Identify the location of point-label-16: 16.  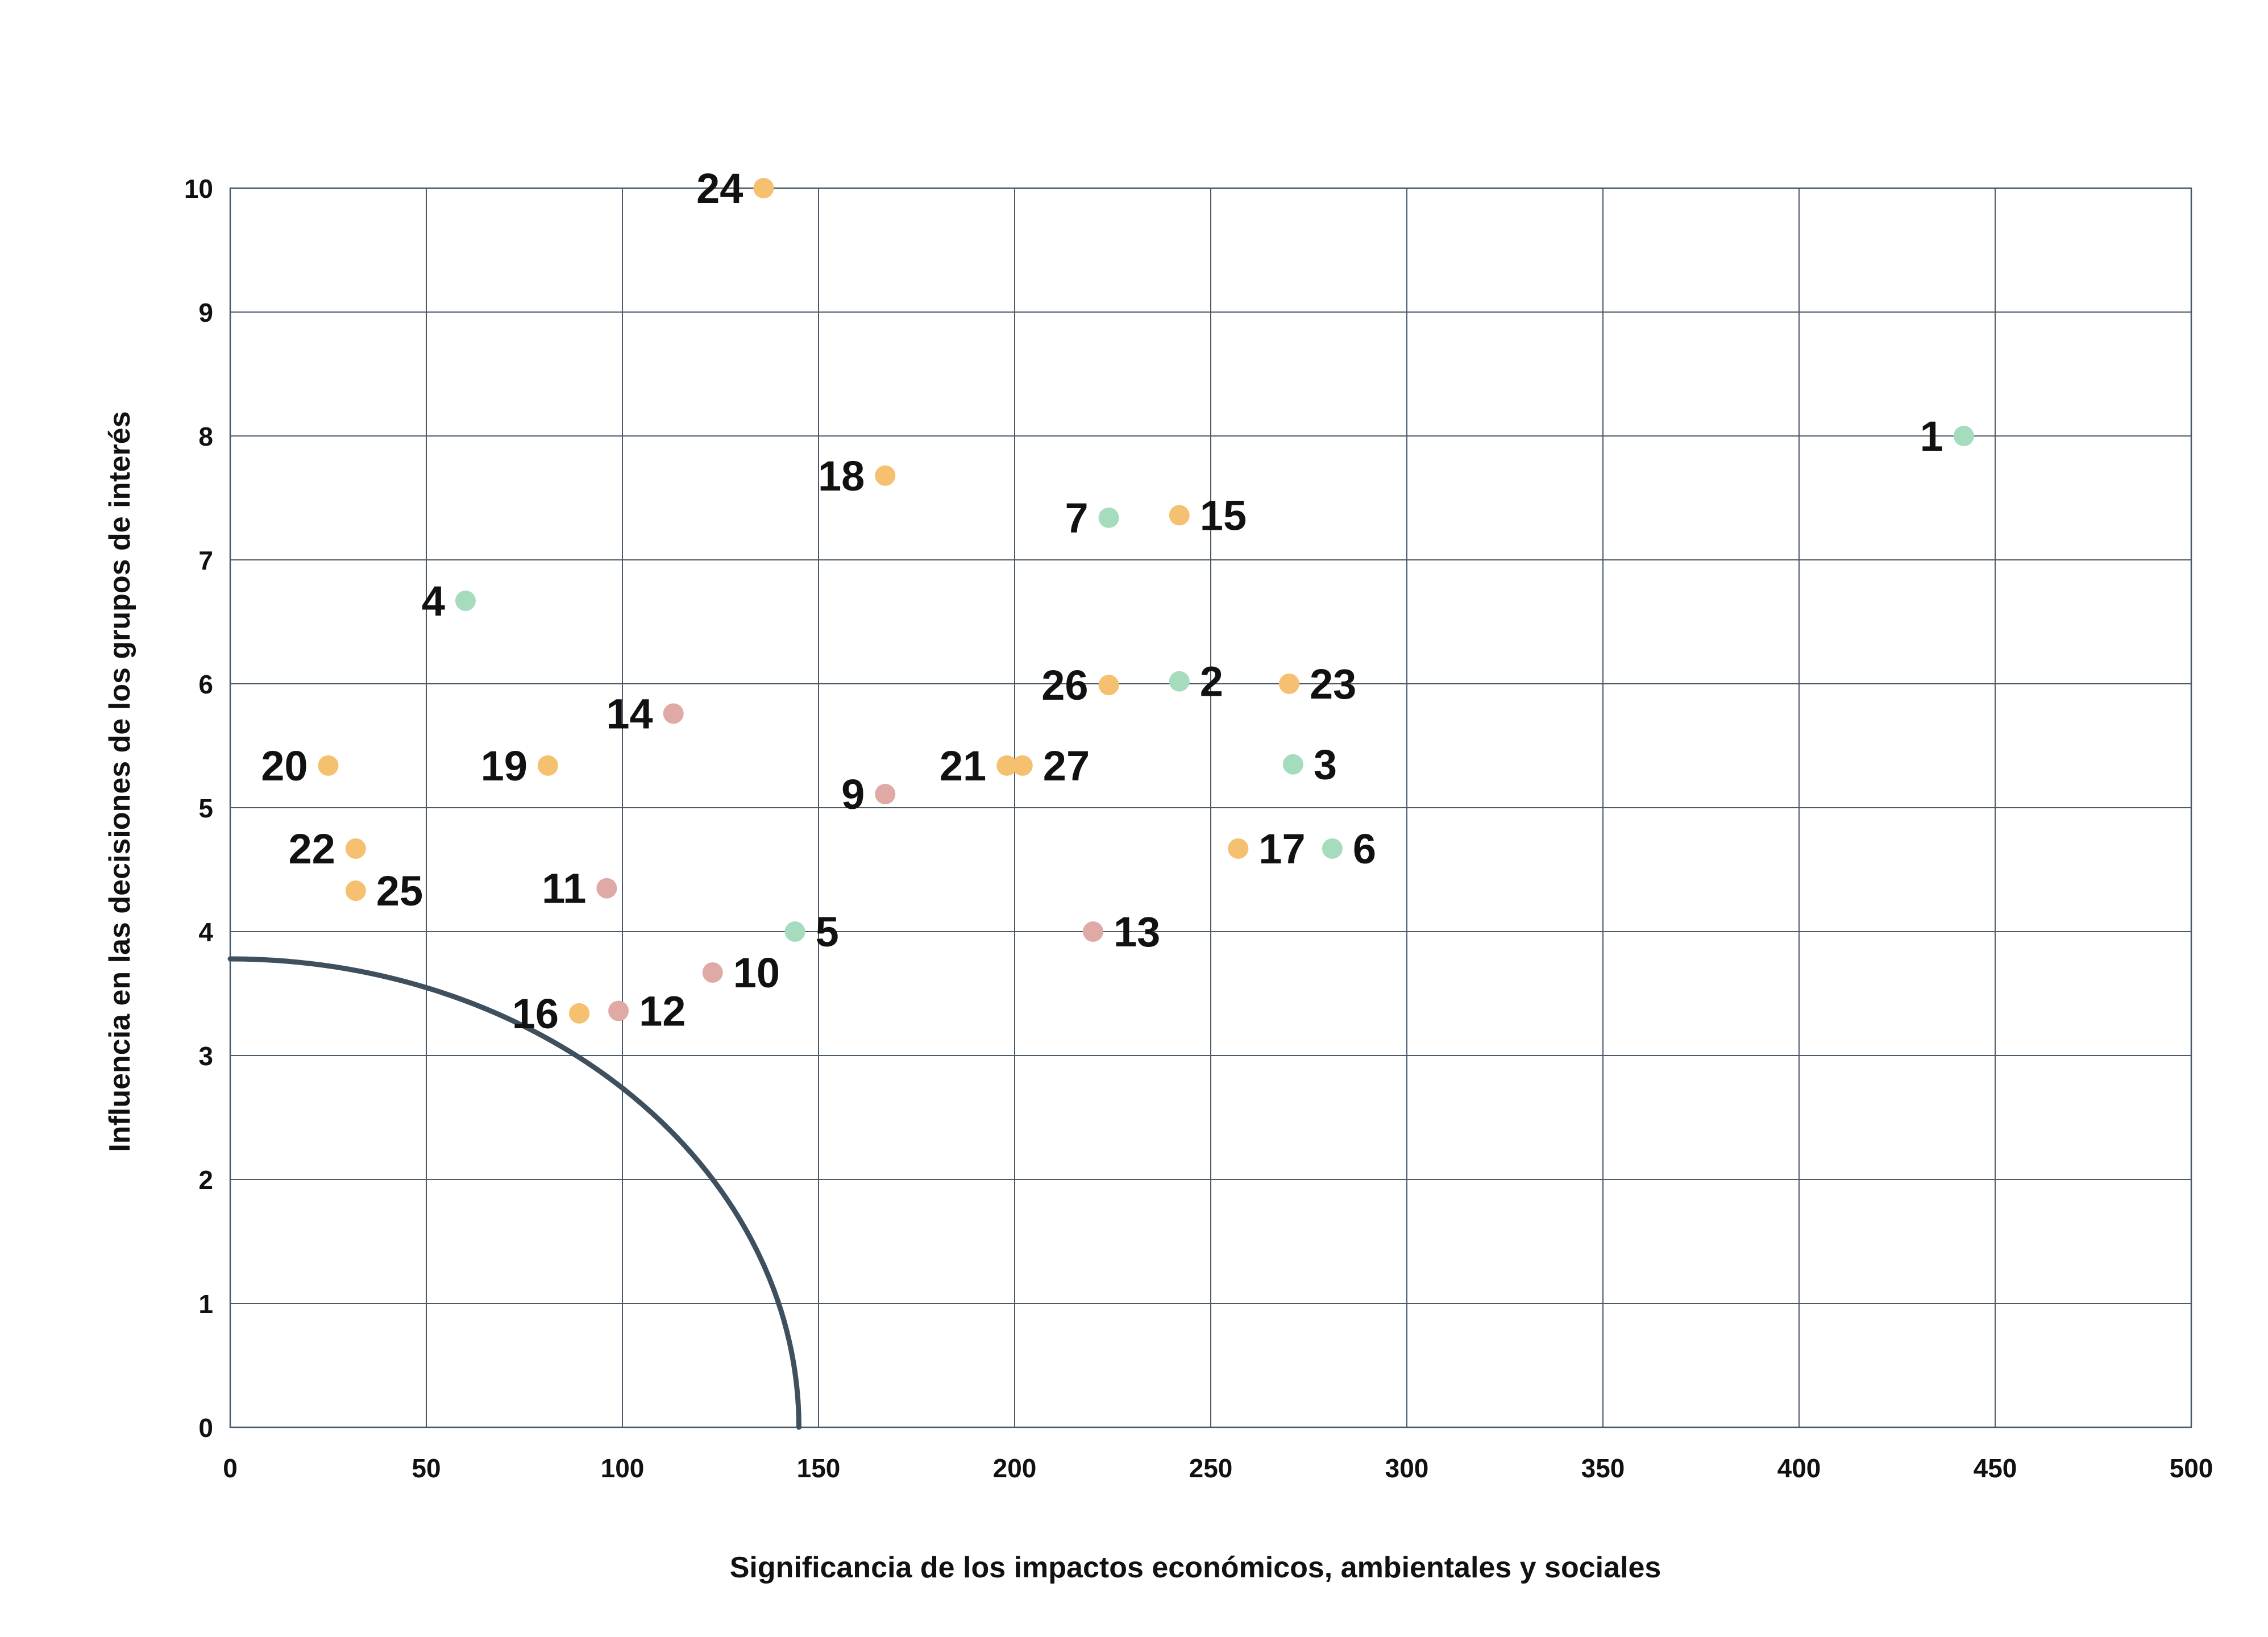
(535, 1014).